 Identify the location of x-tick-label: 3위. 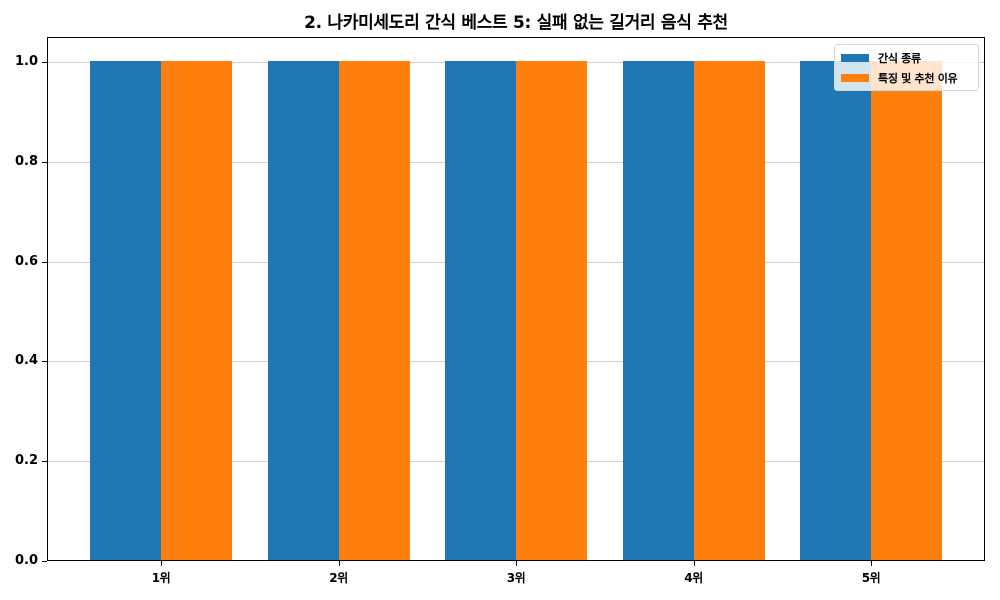
(516, 578).